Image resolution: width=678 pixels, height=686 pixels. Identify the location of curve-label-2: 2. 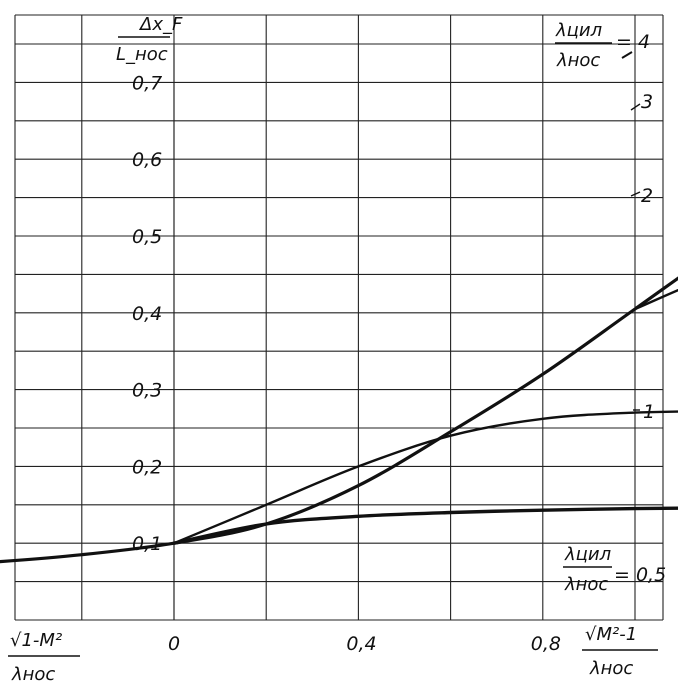
(647, 196).